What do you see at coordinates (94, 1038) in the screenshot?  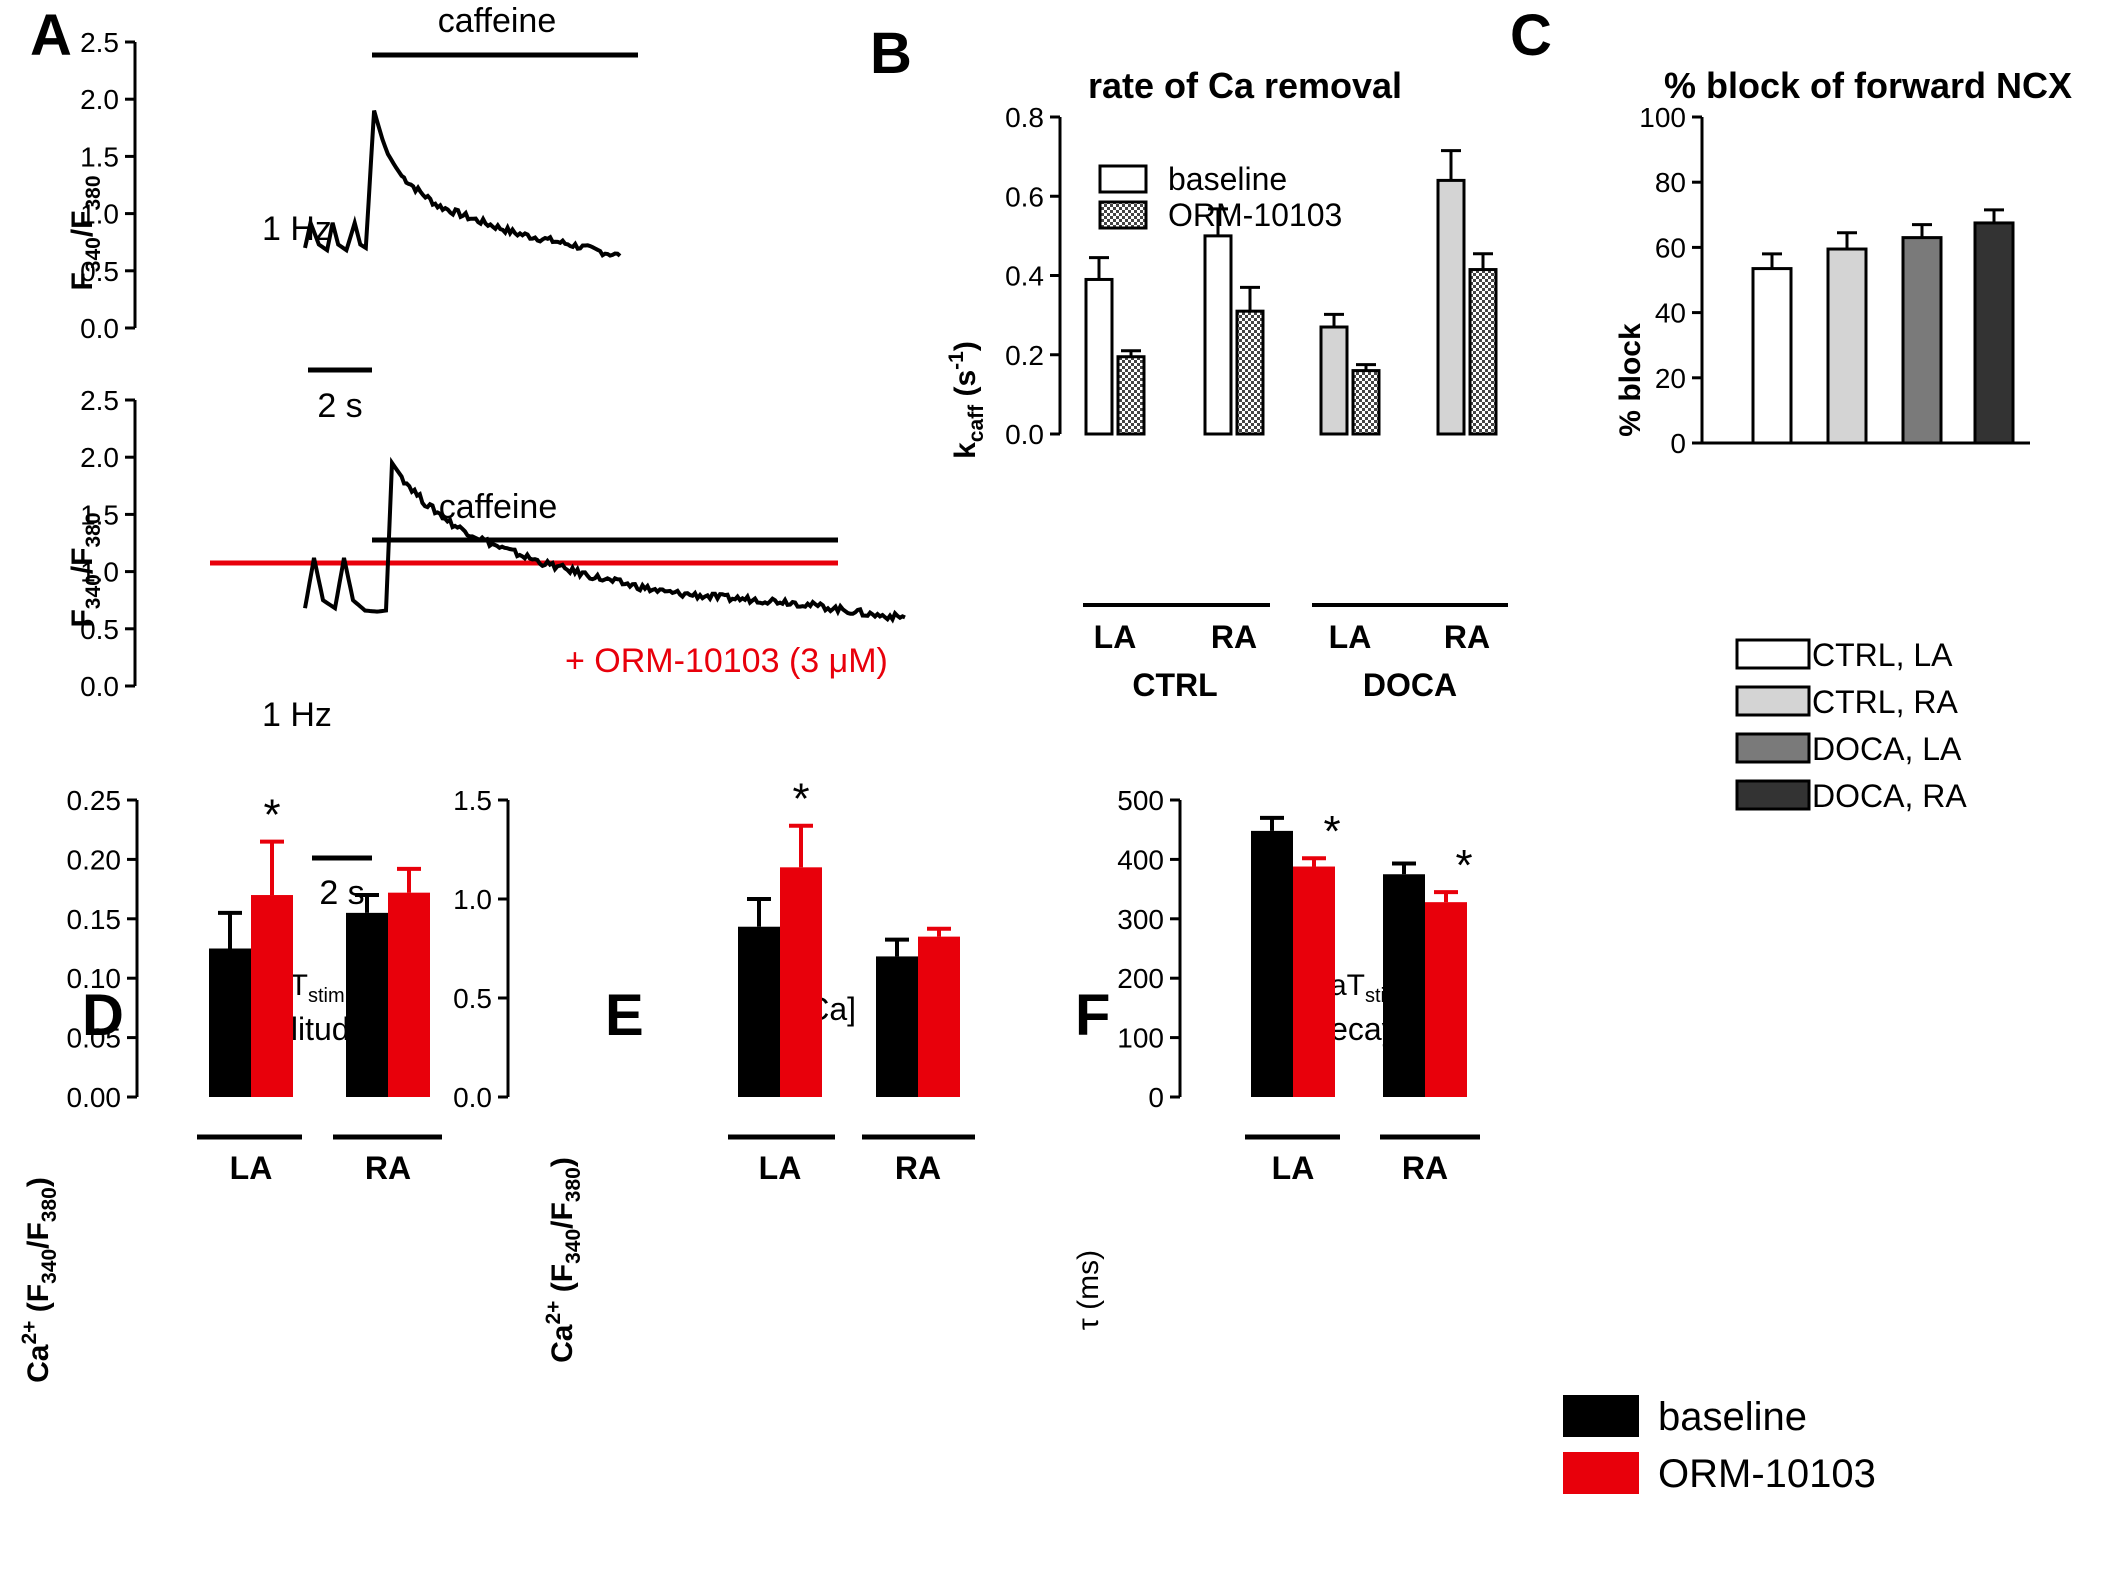 I see `y-tick-label: 0.05` at bounding box center [94, 1038].